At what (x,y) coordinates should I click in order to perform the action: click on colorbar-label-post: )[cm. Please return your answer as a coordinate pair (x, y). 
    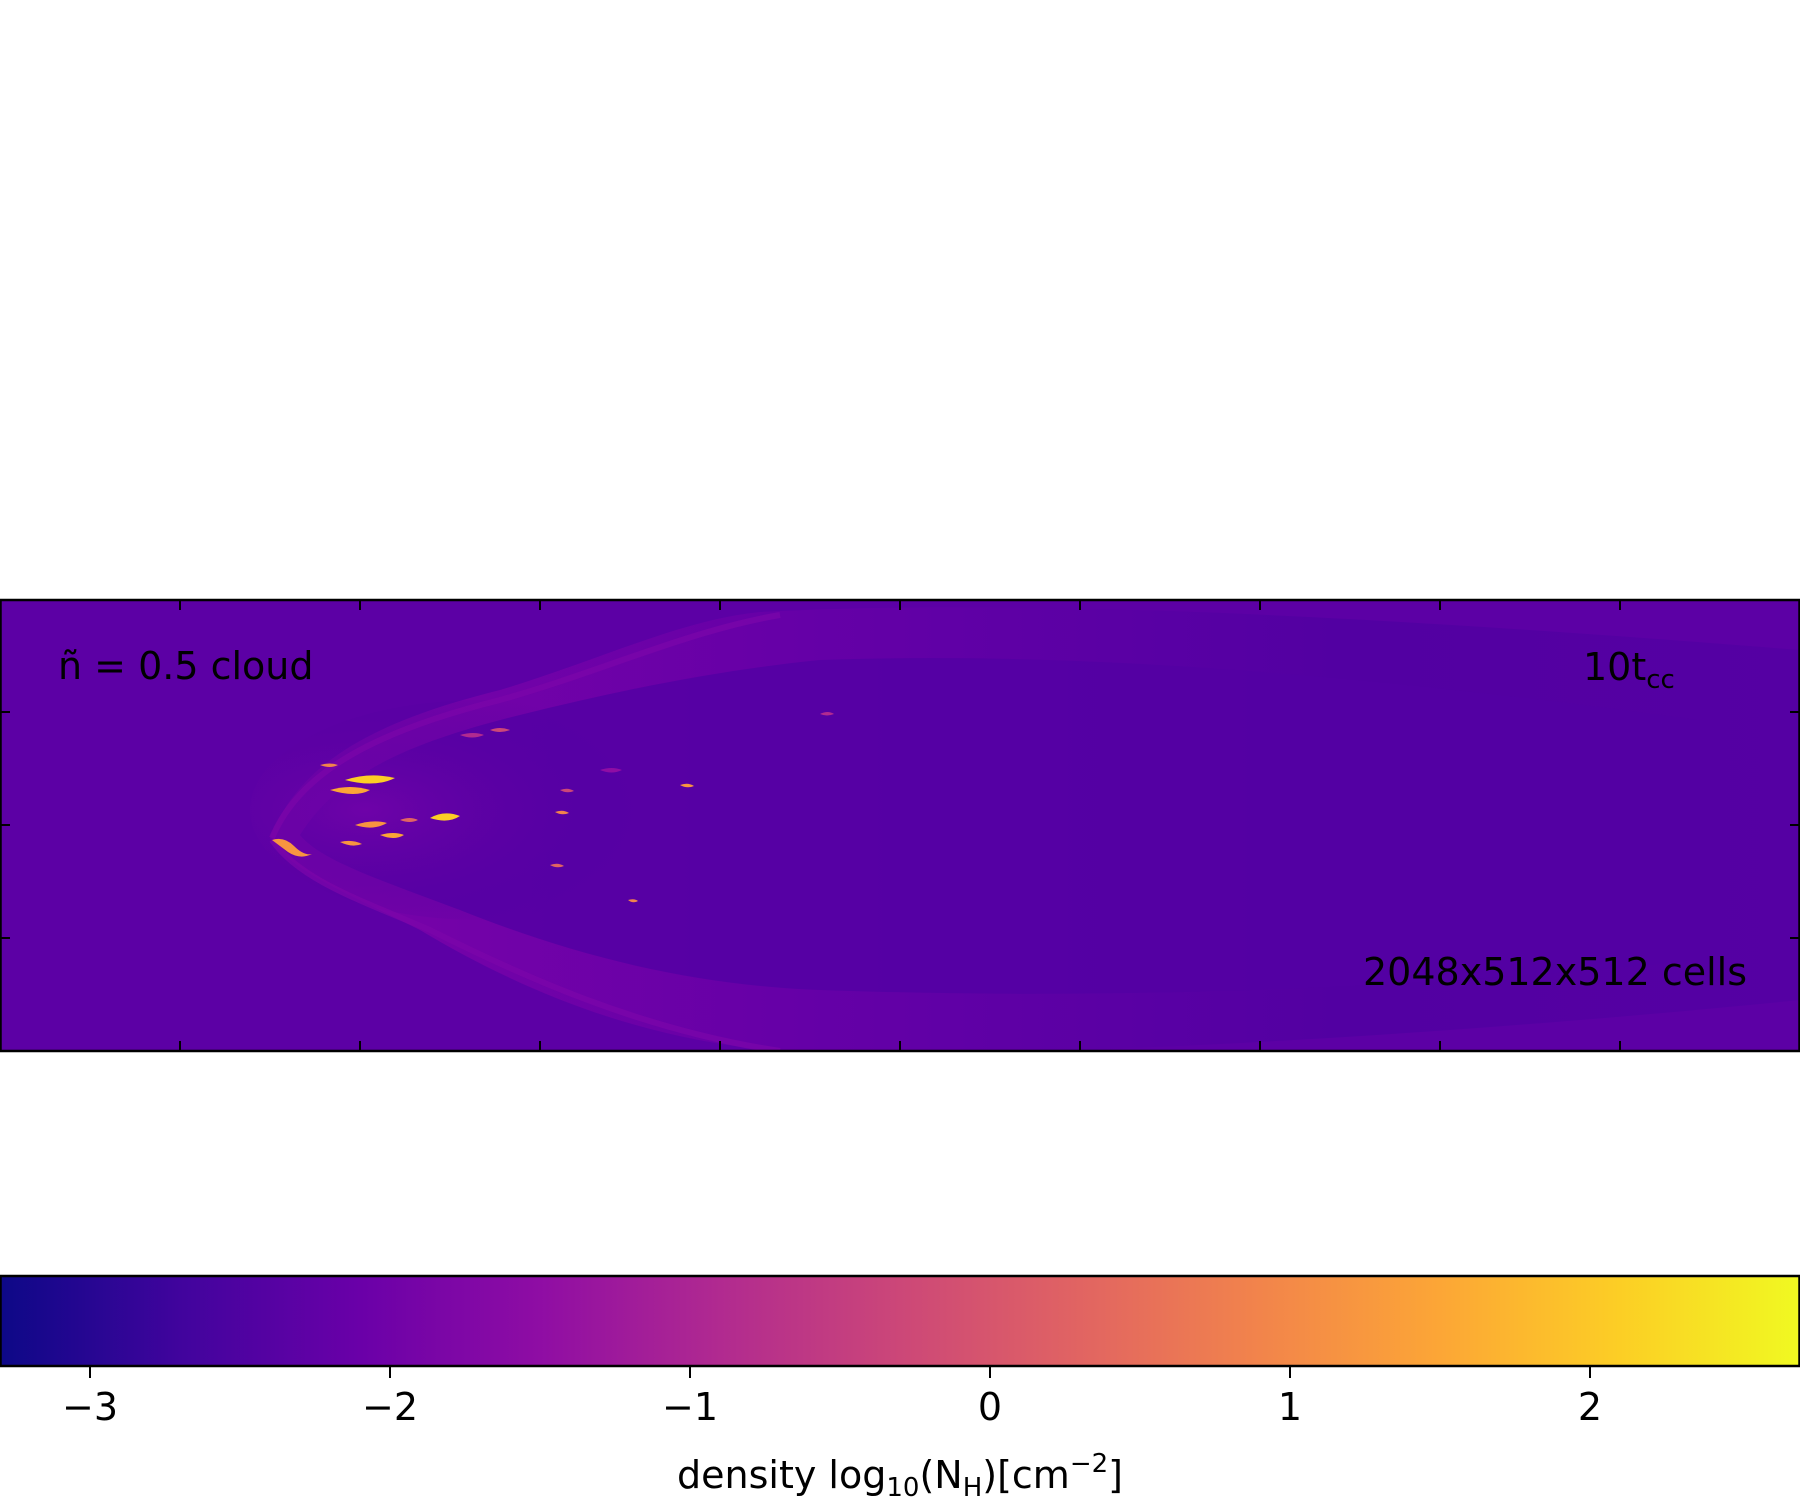
    Looking at the image, I should click on (1026, 1475).